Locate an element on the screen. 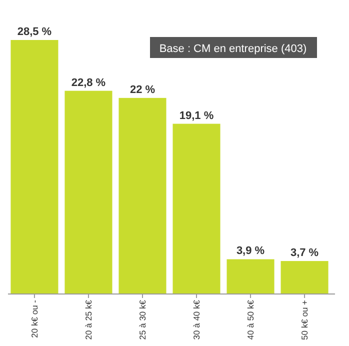  x-tick-label: 25 à 30 k€ is located at coordinates (142, 320).